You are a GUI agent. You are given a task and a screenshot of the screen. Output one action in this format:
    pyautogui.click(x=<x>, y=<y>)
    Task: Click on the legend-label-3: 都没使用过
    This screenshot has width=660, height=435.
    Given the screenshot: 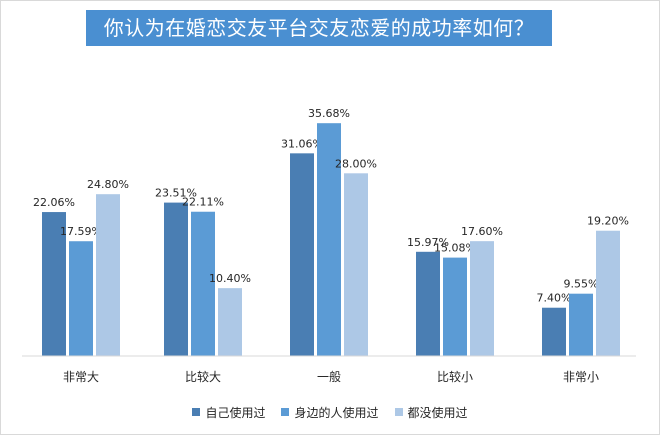 What is the action you would take?
    pyautogui.click(x=437, y=412)
    